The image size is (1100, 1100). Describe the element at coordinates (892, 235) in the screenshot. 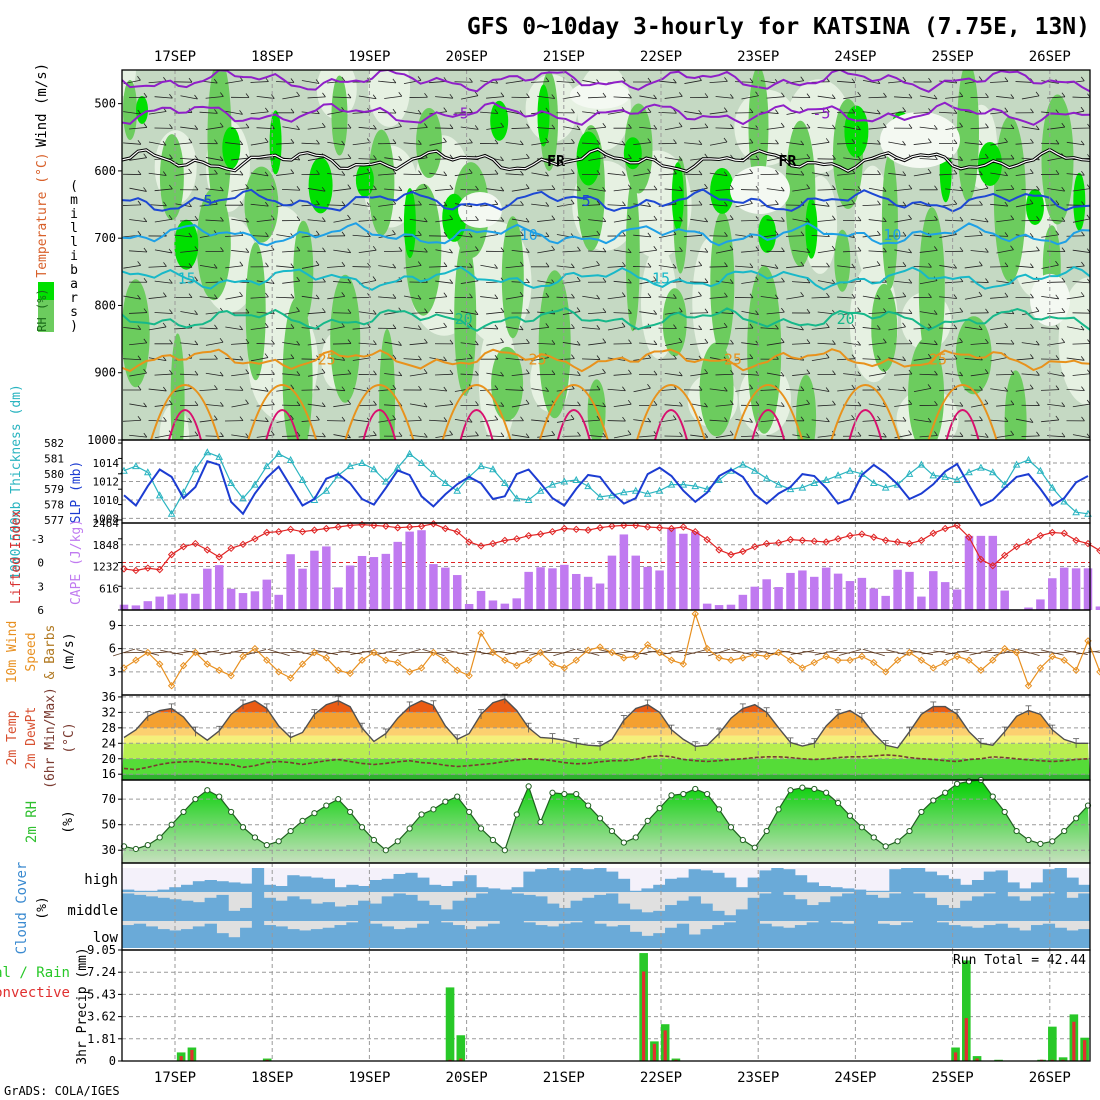

I see `contour-label: 10` at that location.